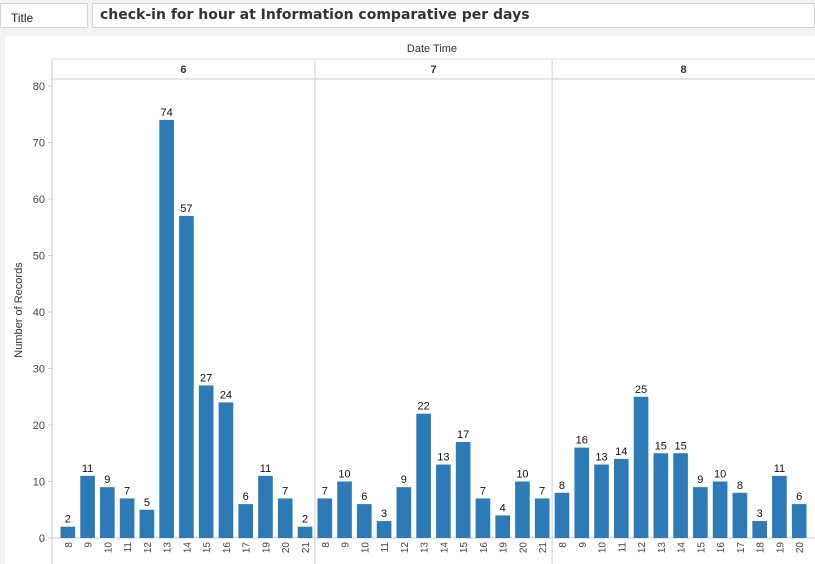  What do you see at coordinates (463, 435) in the screenshot?
I see `data-label: 17` at bounding box center [463, 435].